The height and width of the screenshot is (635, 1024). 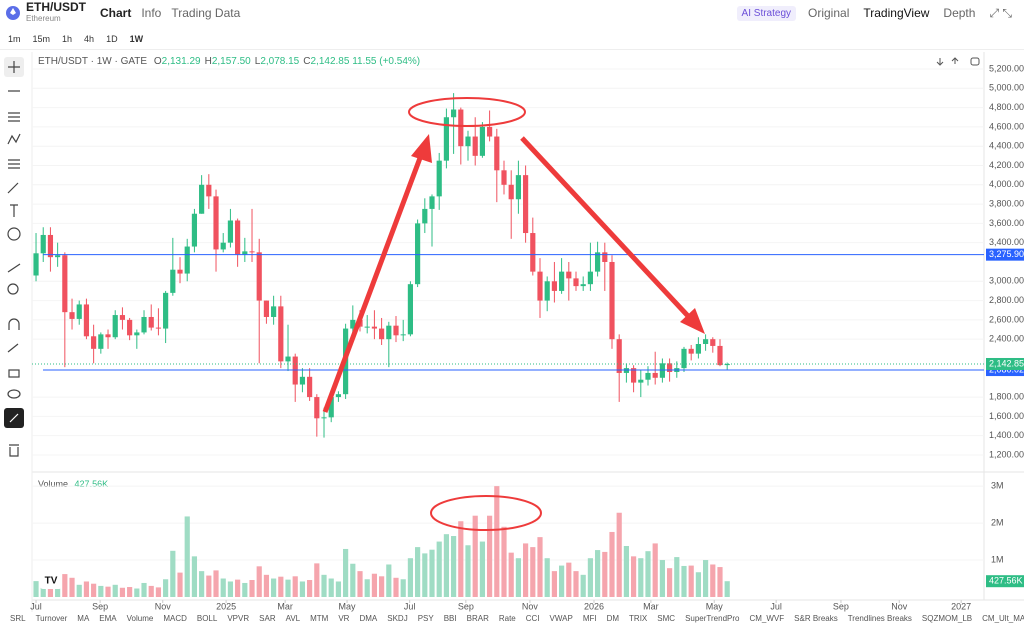 What do you see at coordinates (507, 618) in the screenshot?
I see `indicator: Rate` at bounding box center [507, 618].